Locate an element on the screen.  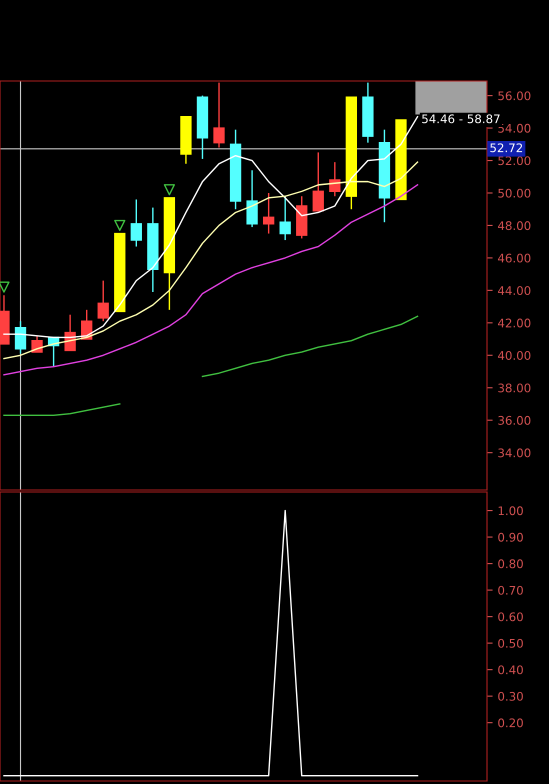
ref-line-label: 52.72 is located at coordinates (506, 147).